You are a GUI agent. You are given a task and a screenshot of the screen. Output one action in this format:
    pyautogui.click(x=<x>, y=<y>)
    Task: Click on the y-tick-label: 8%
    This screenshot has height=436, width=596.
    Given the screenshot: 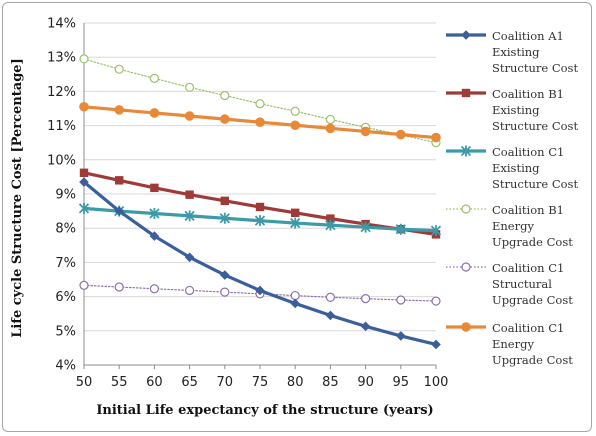 What is the action you would take?
    pyautogui.click(x=65, y=229)
    